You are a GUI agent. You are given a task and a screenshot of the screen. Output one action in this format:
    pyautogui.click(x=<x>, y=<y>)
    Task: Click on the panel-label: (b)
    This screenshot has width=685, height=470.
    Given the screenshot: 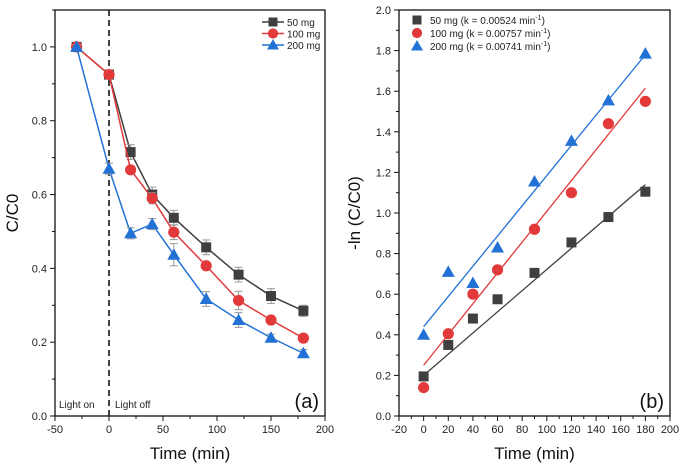 What is the action you would take?
    pyautogui.click(x=652, y=402)
    